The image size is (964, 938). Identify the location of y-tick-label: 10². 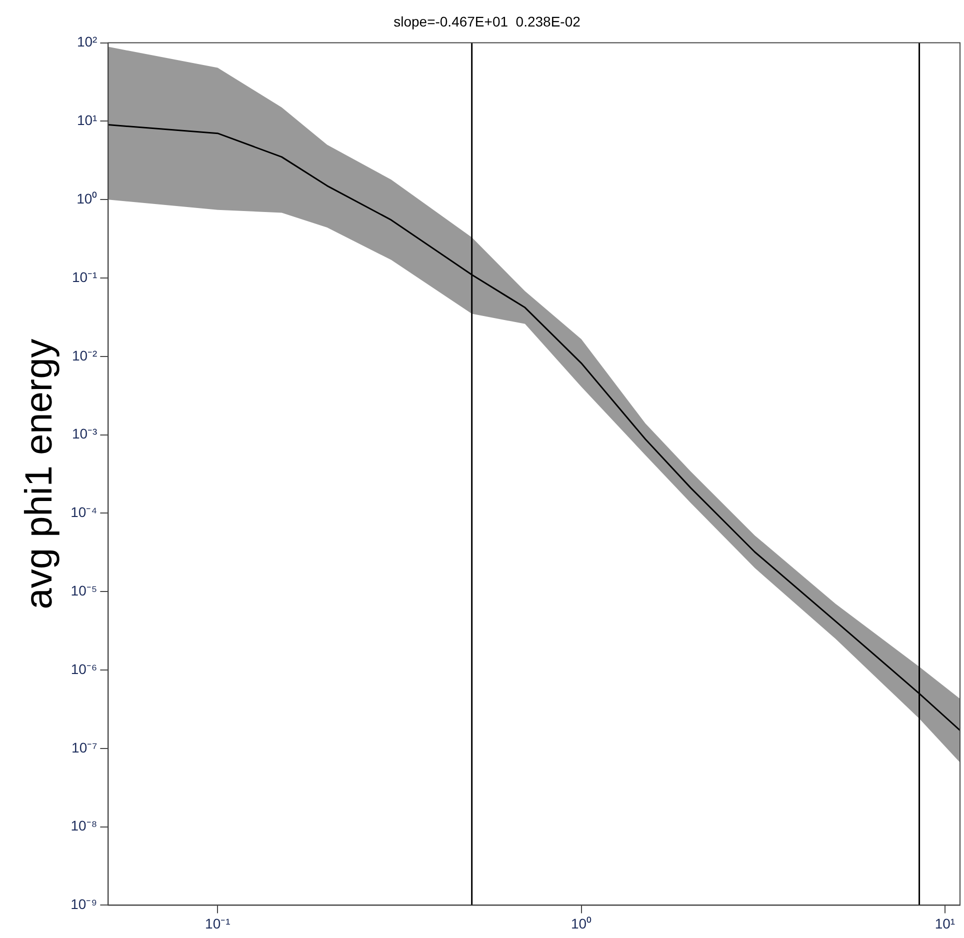
(87, 42).